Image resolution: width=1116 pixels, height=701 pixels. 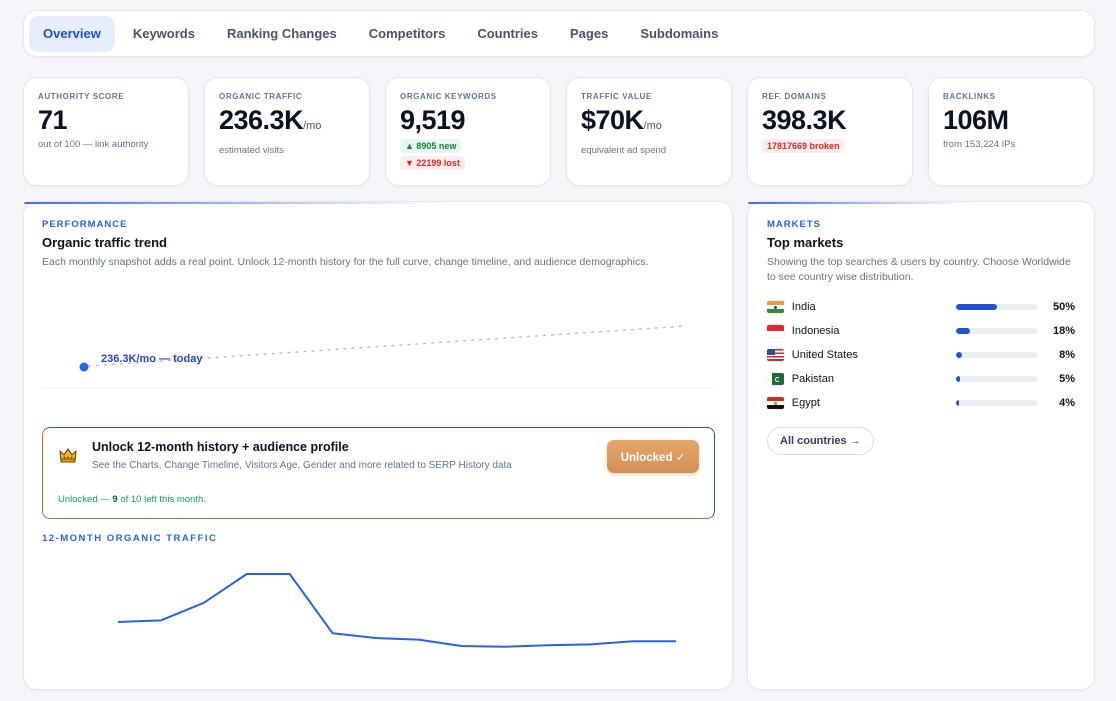 What do you see at coordinates (616, 96) in the screenshot?
I see `stat-label: TRAFFIC VALUE` at bounding box center [616, 96].